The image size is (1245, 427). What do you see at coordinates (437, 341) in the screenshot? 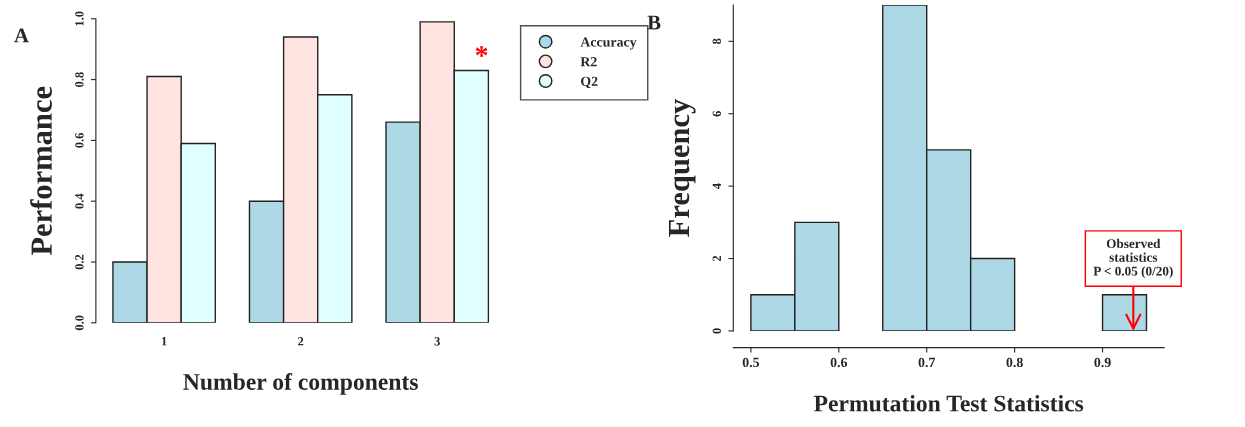
I see `x-tick-label: 3` at bounding box center [437, 341].